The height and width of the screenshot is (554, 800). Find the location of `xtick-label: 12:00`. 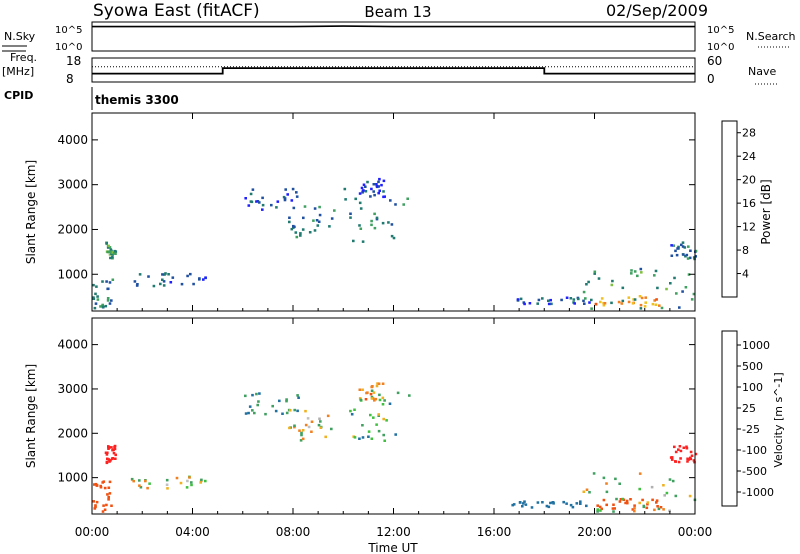

xtick-label: 12:00 is located at coordinates (393, 532).